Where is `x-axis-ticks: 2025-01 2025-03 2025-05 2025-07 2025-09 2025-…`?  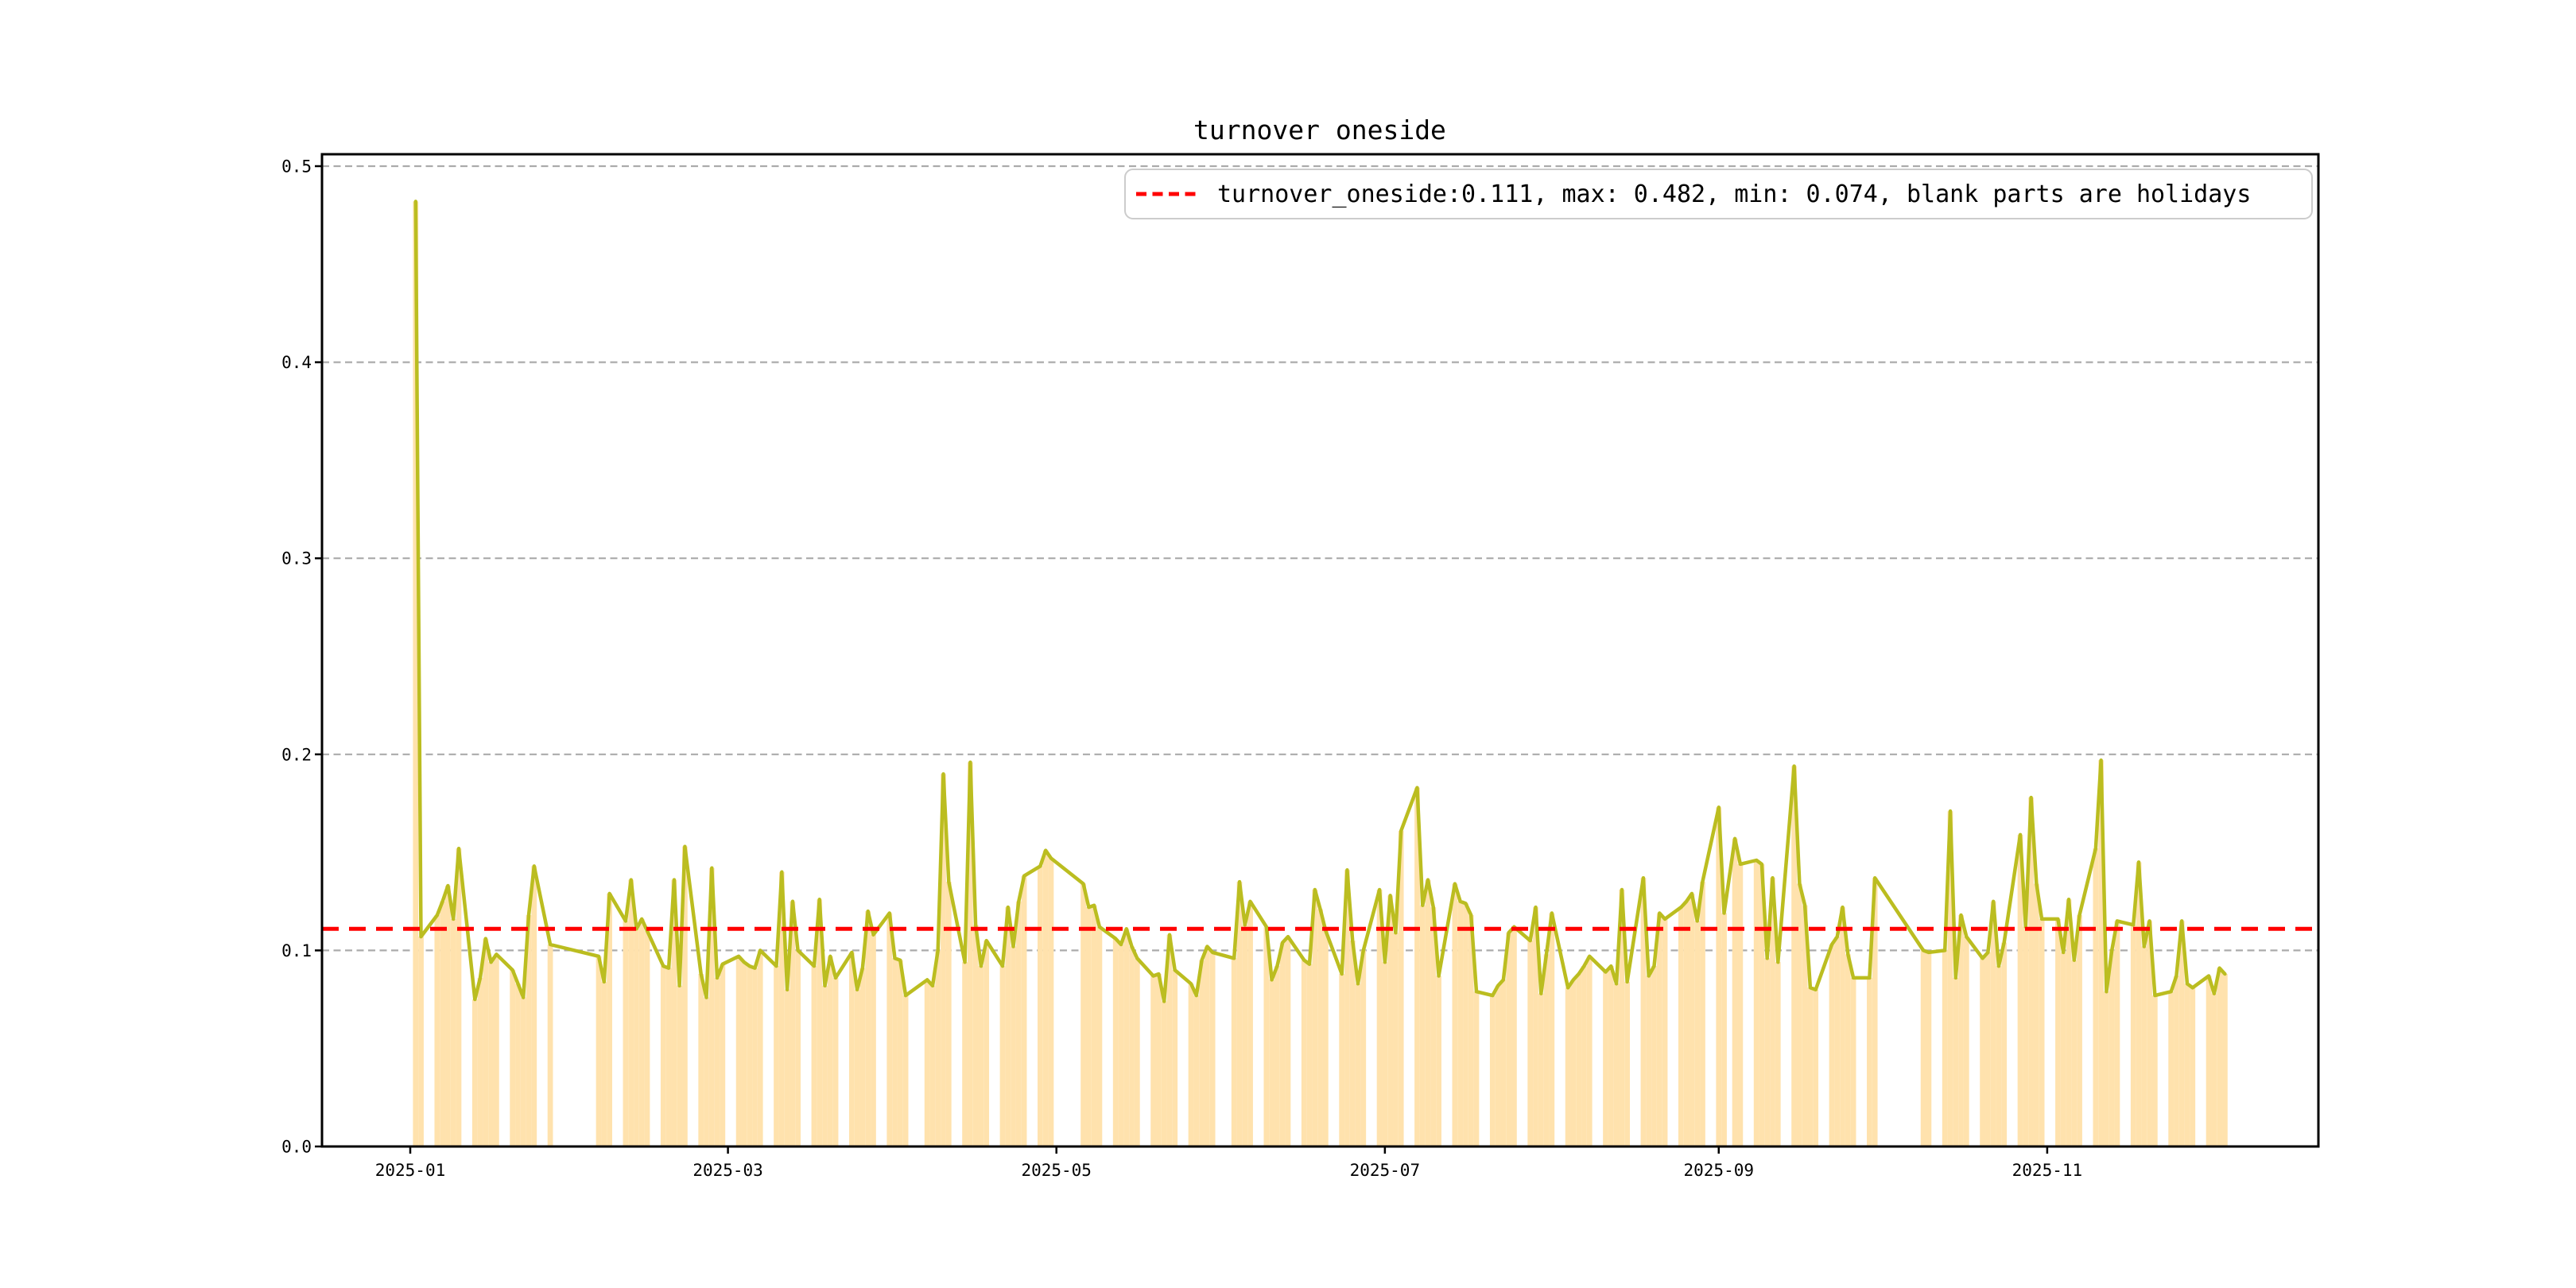 x-axis-ticks: 2025-01 2025-03 2025-05 2025-07 2025-09 2025-… is located at coordinates (1228, 1163).